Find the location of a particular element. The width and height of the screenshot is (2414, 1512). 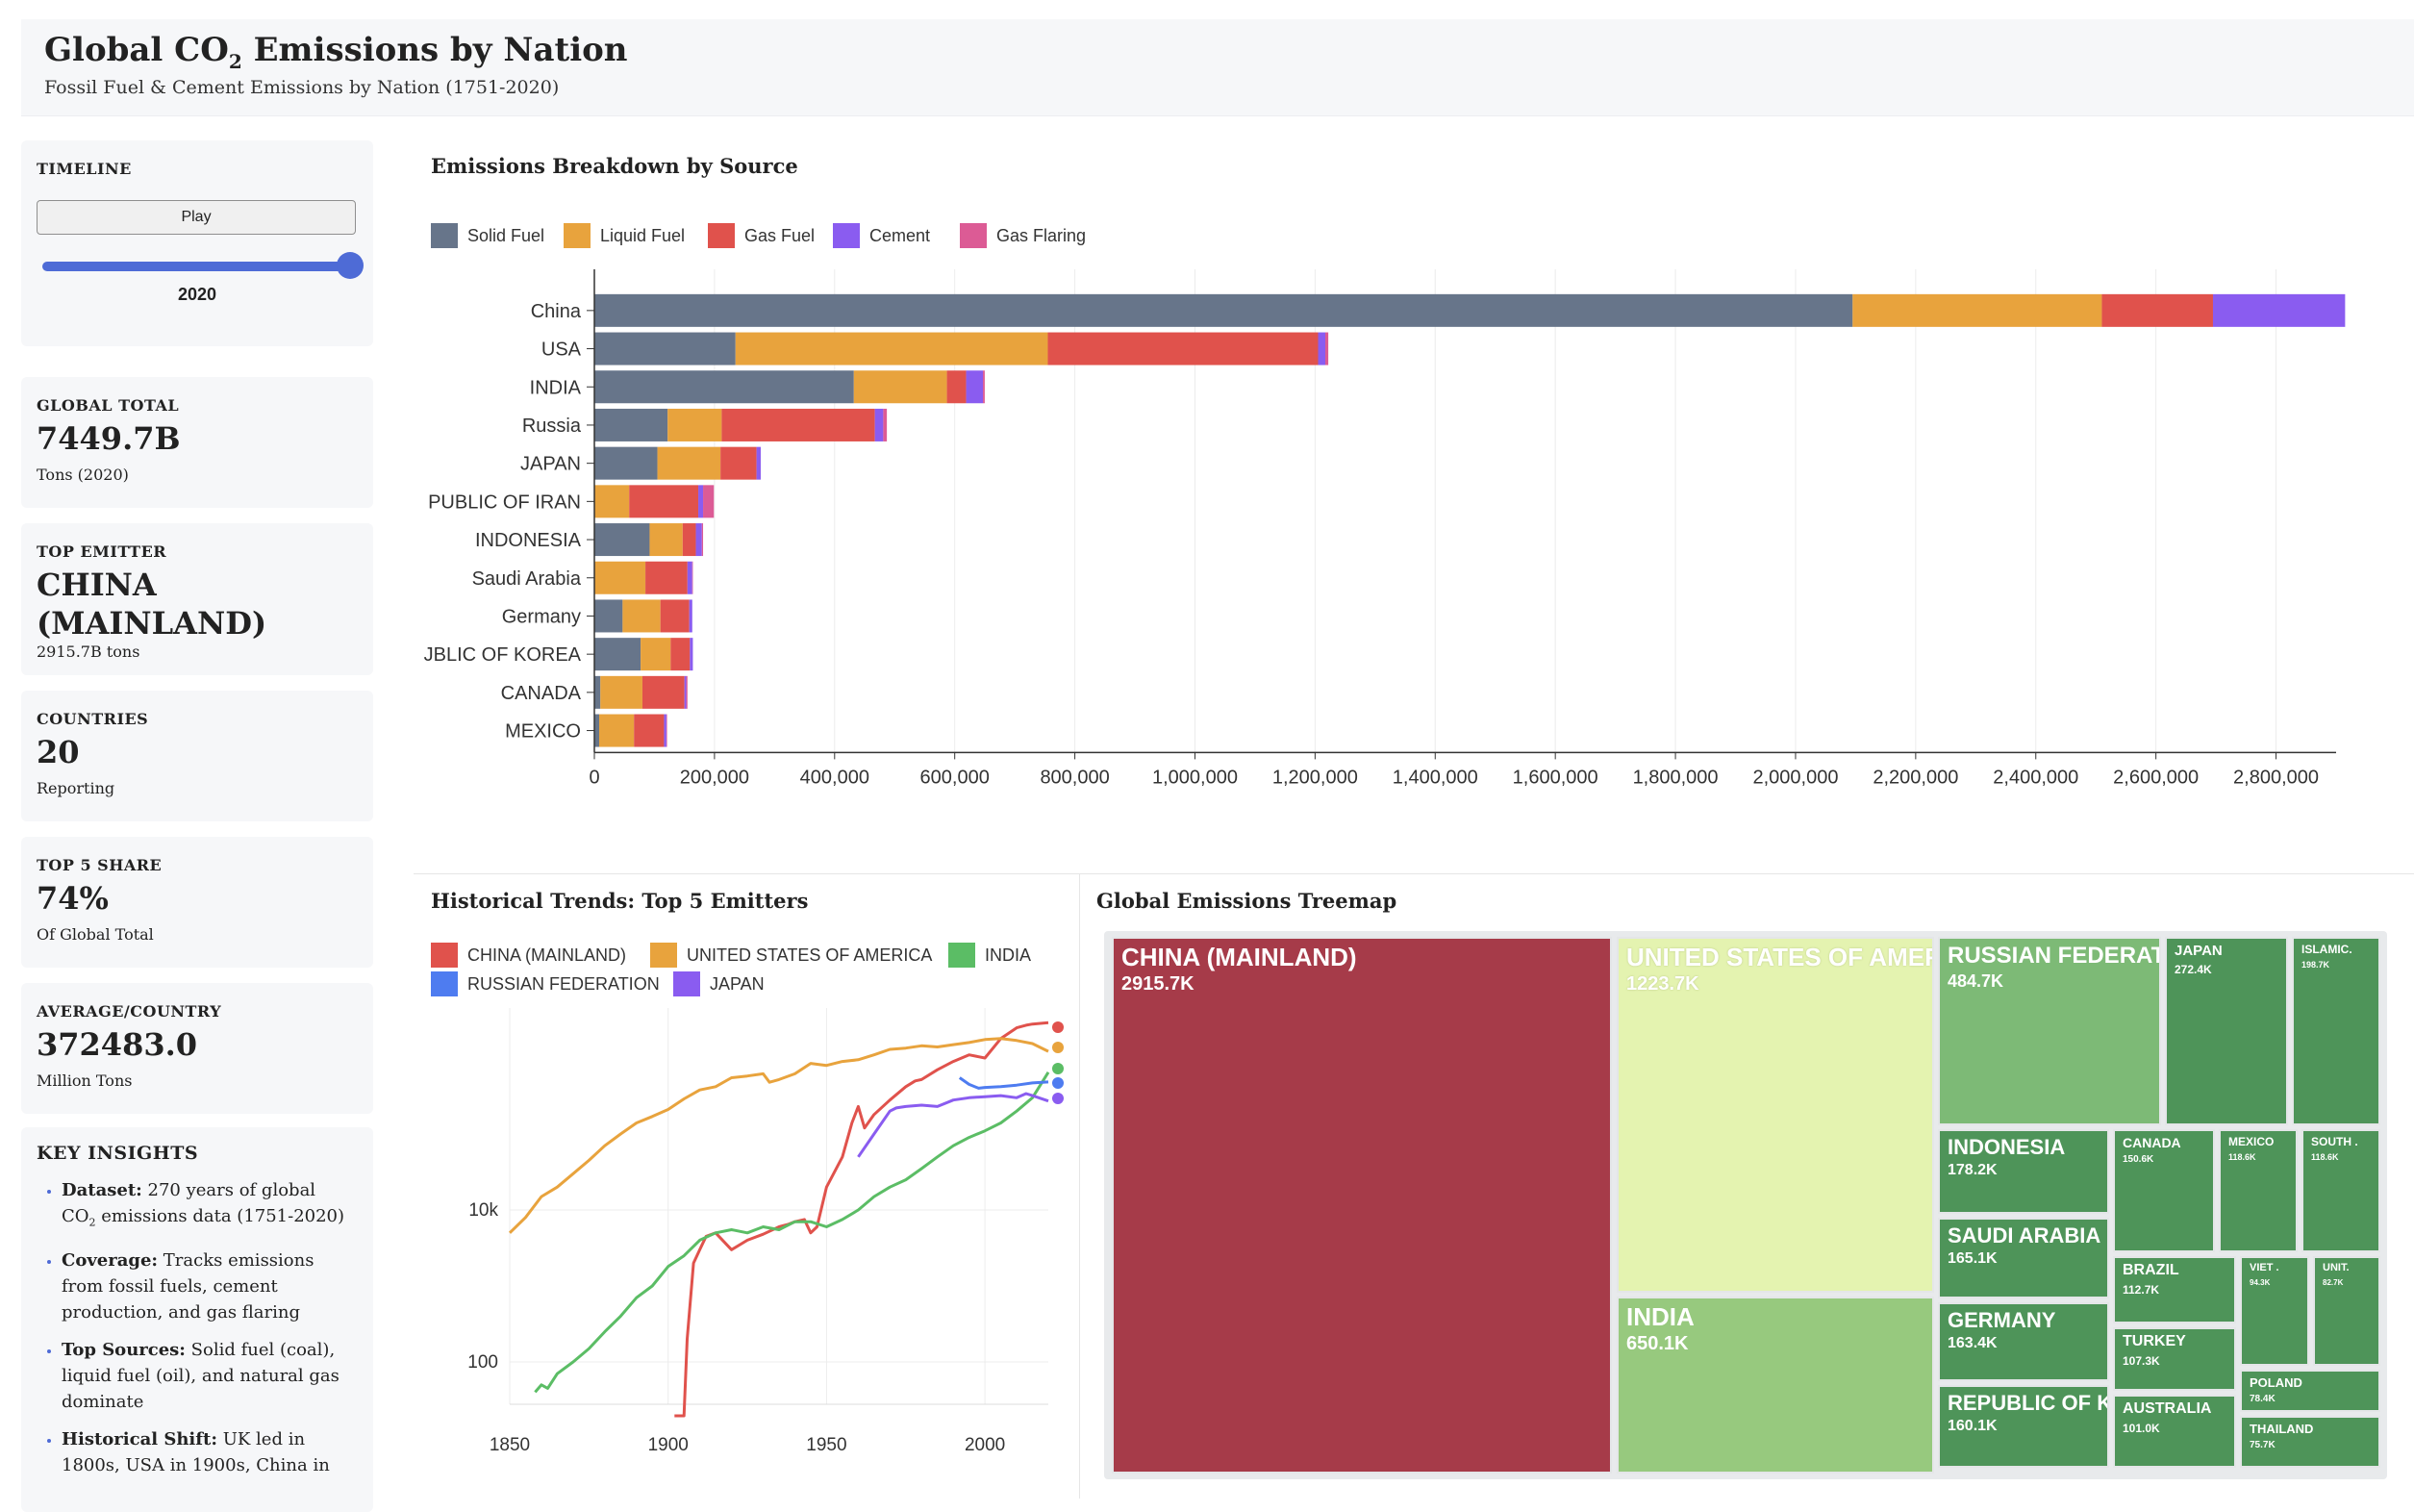

x-tick-label: 2,400,000 is located at coordinates (2036, 778).